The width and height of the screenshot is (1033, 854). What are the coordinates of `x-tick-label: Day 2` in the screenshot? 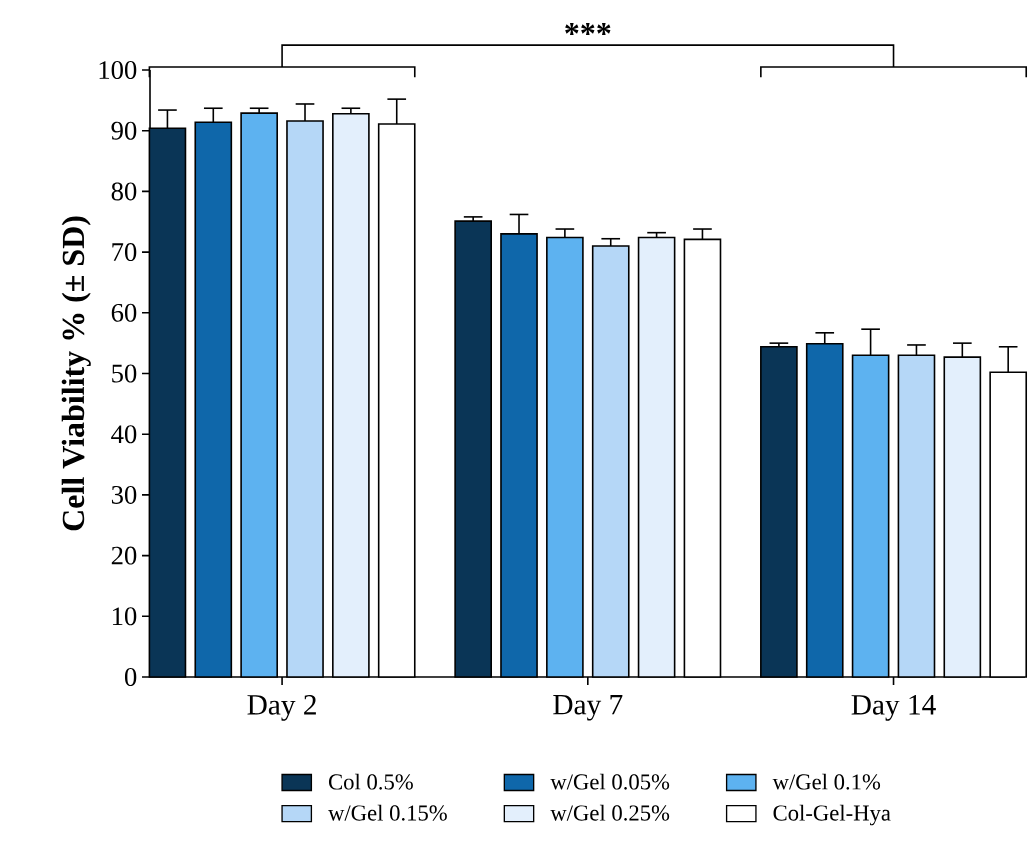 It's located at (281, 708).